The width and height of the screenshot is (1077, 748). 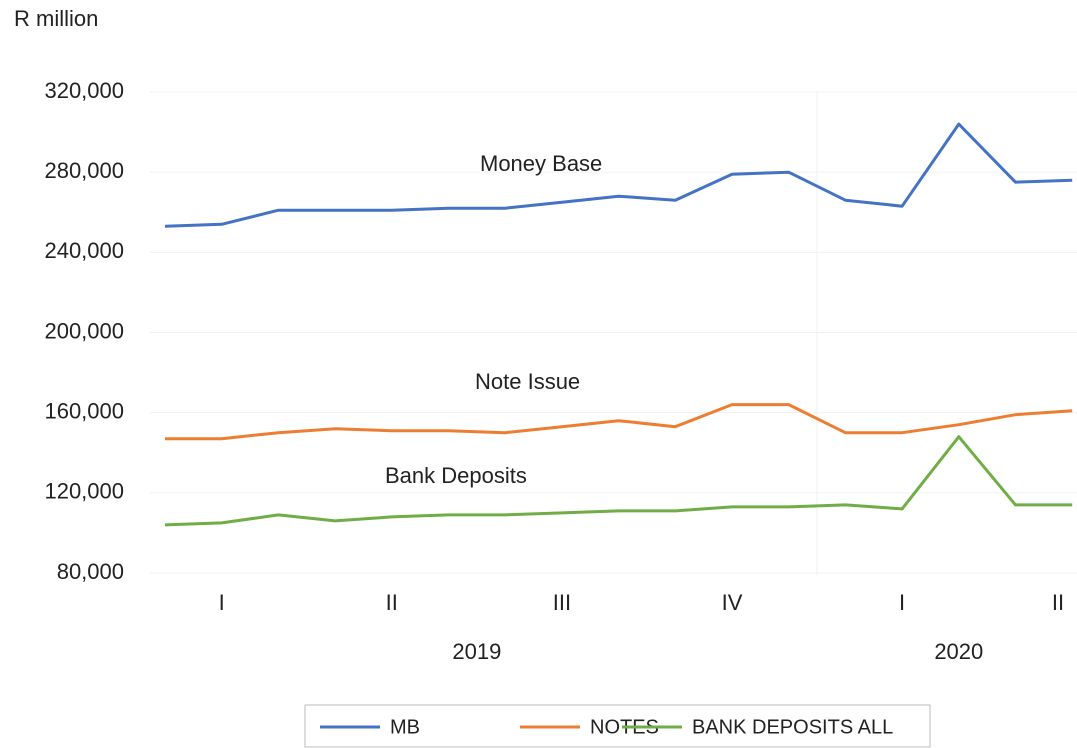 I want to click on year-label: 2019, so click(x=476, y=651).